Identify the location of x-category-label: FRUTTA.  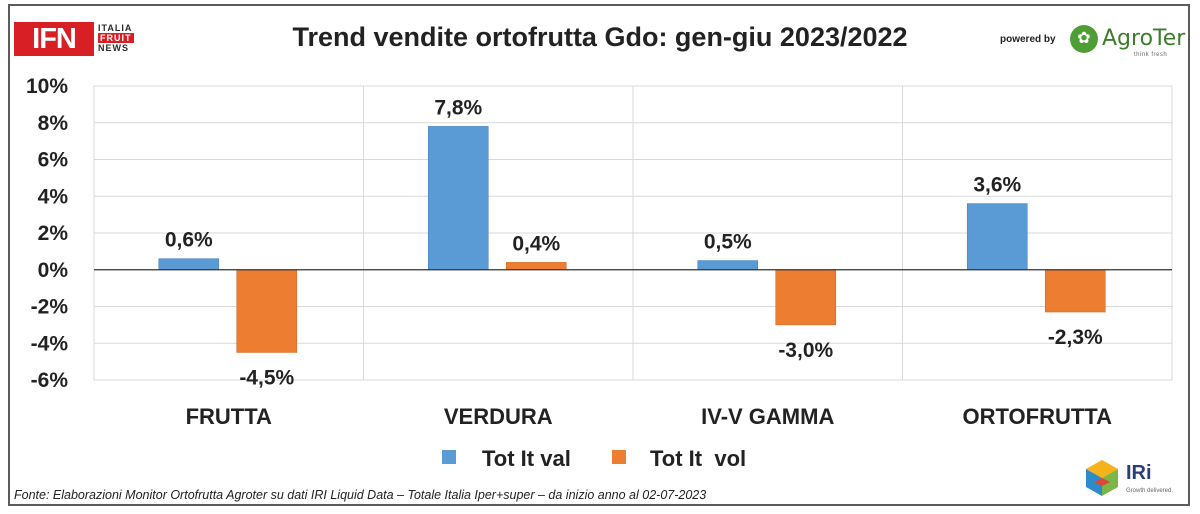
(229, 416).